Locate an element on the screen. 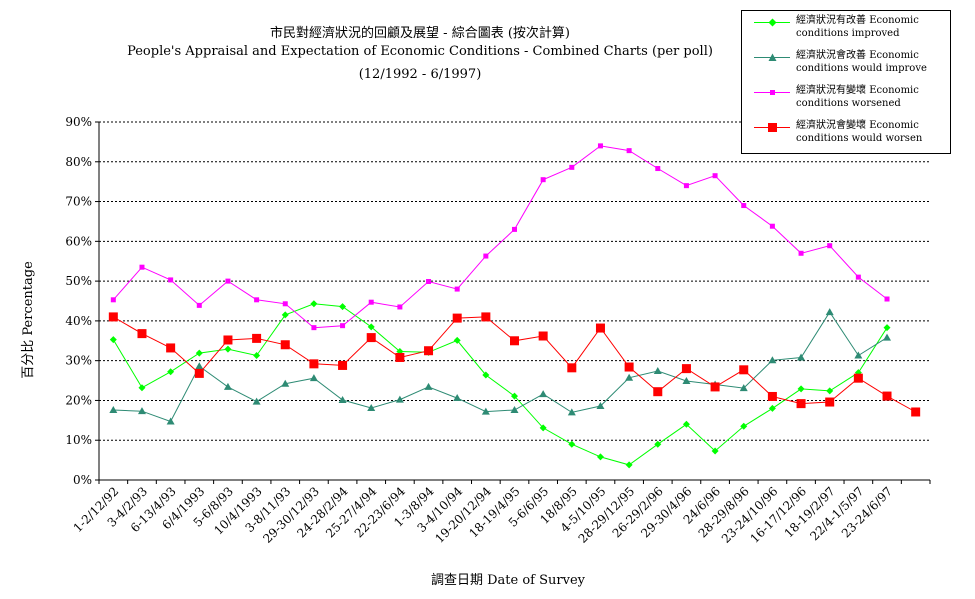 Image resolution: width=975 pixels, height=599 pixels. legend-zh: 經濟狀況有改善 is located at coordinates (831, 20).